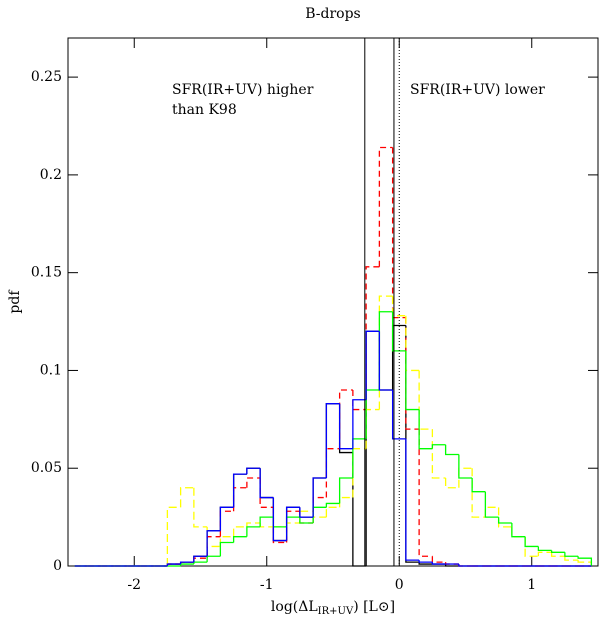 Image resolution: width=600 pixels, height=620 pixels. What do you see at coordinates (531, 585) in the screenshot?
I see `x-tick-label: 1` at bounding box center [531, 585].